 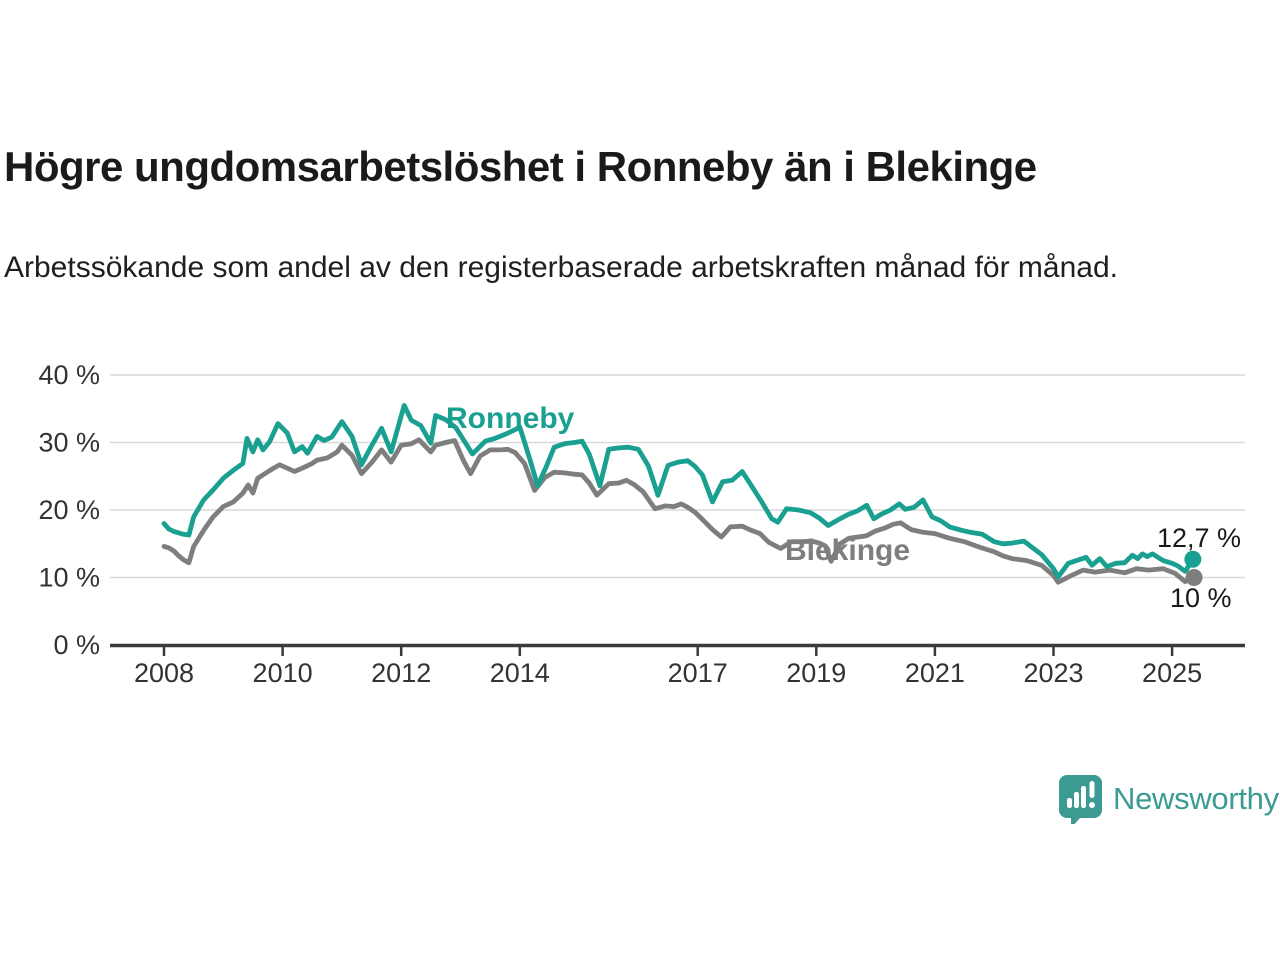 What do you see at coordinates (1194, 577) in the screenshot?
I see `series-end-dot-blekinge` at bounding box center [1194, 577].